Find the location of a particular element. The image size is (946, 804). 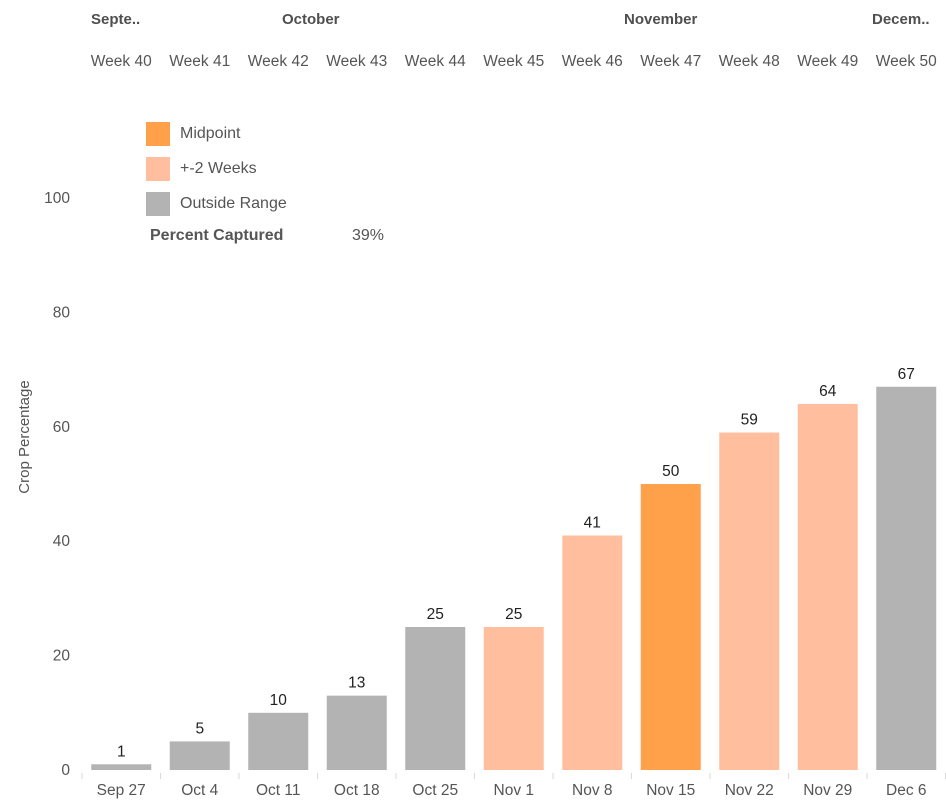

x-tick-label: Oct 18 is located at coordinates (357, 790).